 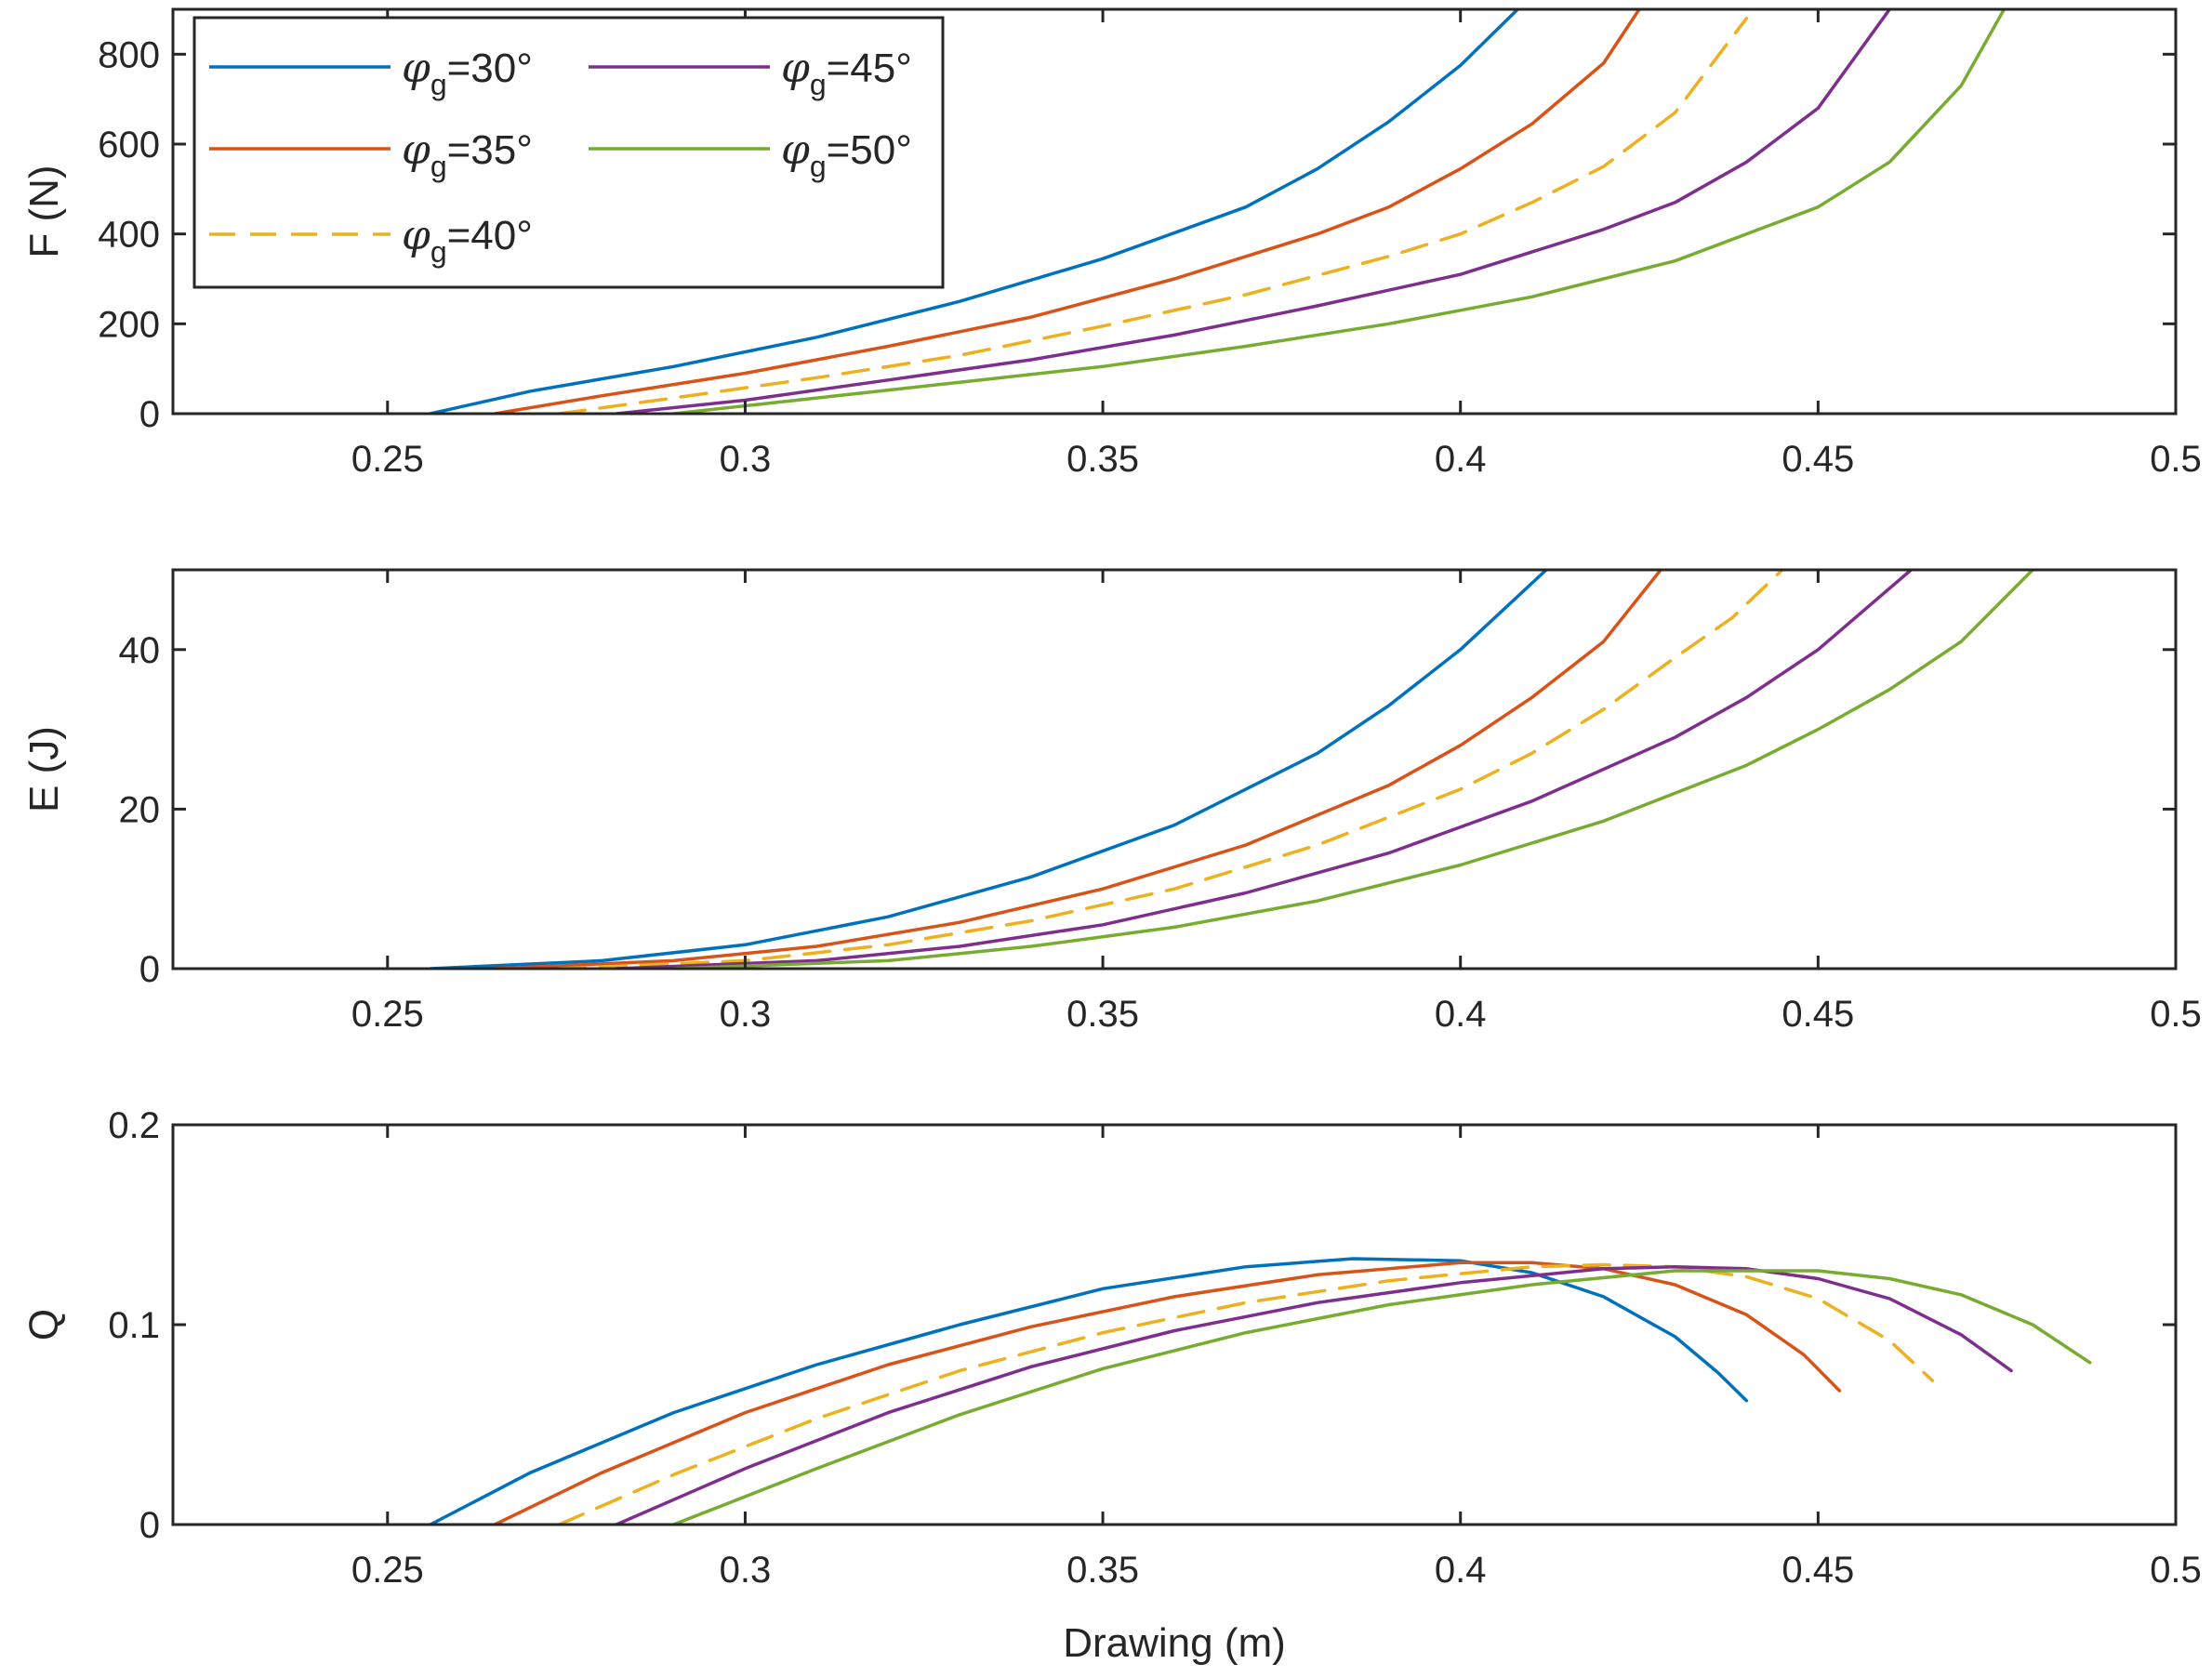 I want to click on legend: φg=30° φg=35° φg=40° φg=45° φg=50°, so click(x=568, y=152).